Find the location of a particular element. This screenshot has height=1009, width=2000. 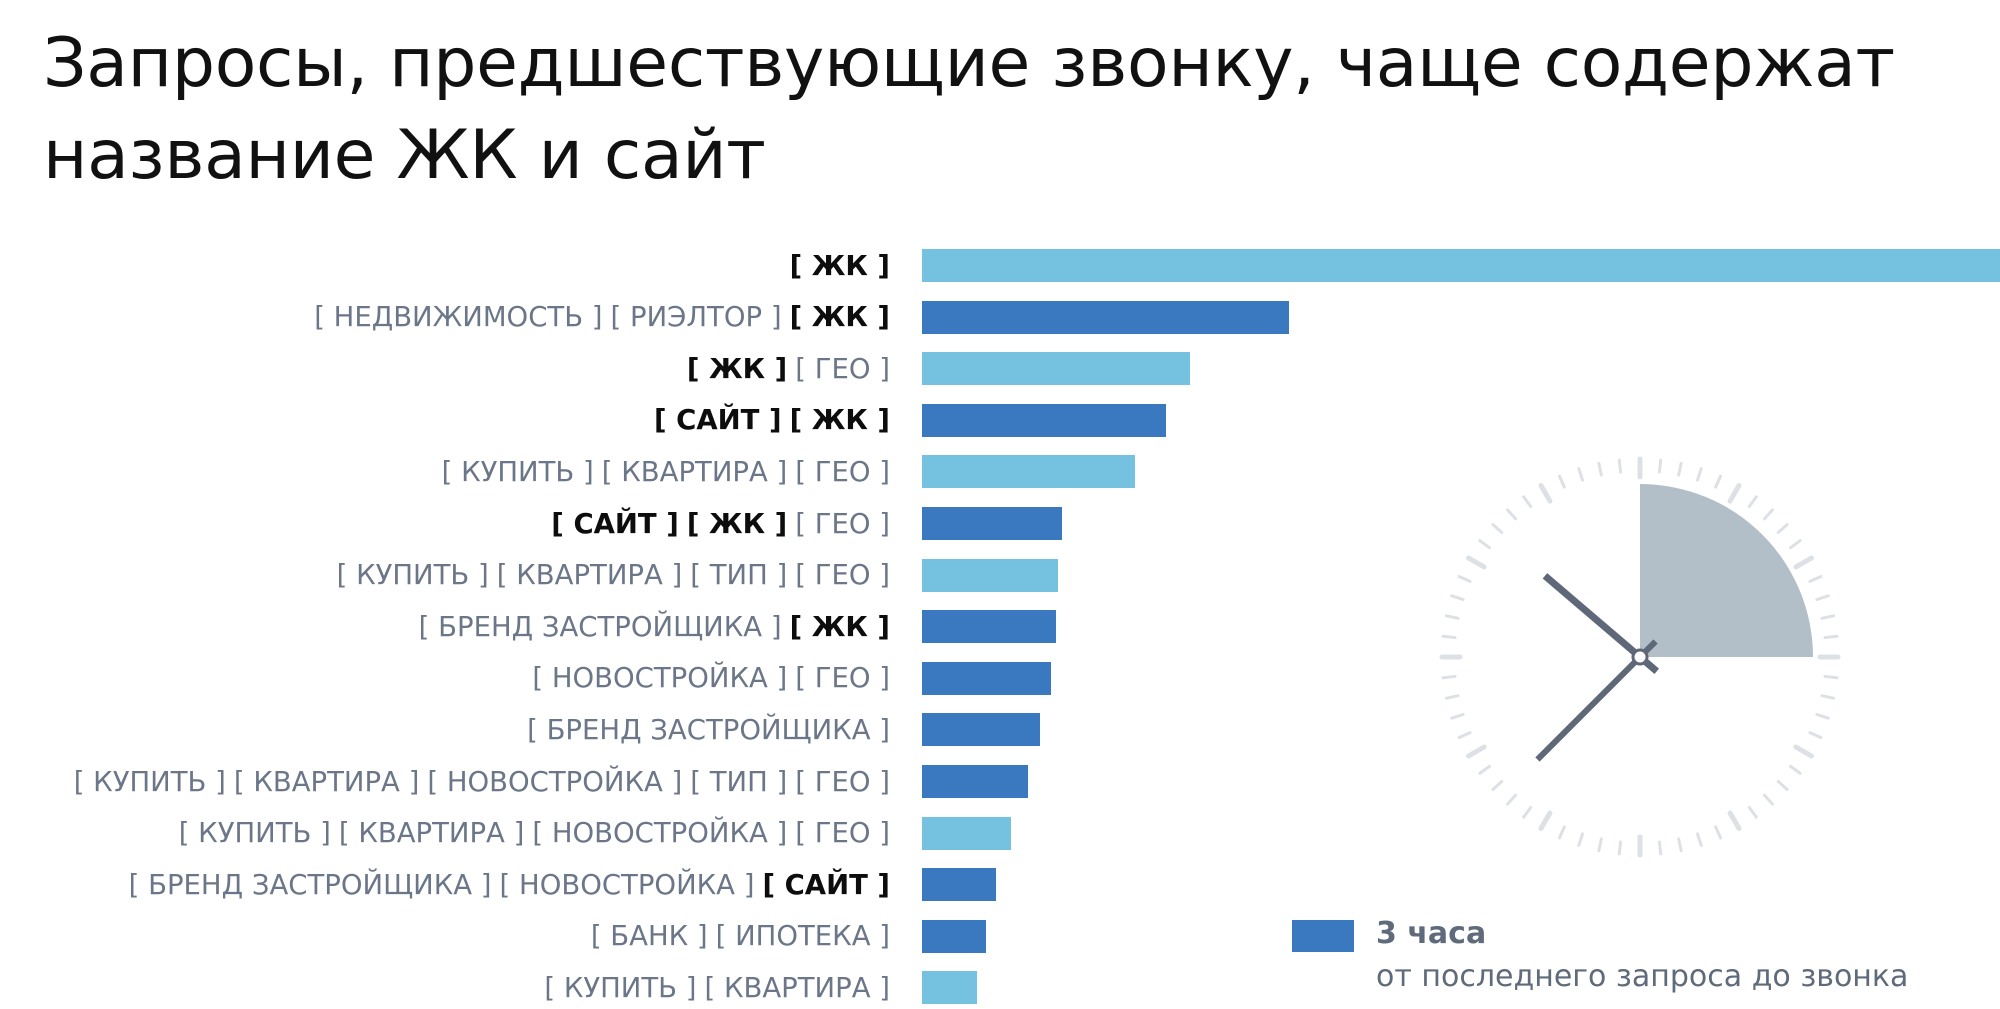

category-label: [ ЖК ][ ГЕО ] is located at coordinates (788, 369).